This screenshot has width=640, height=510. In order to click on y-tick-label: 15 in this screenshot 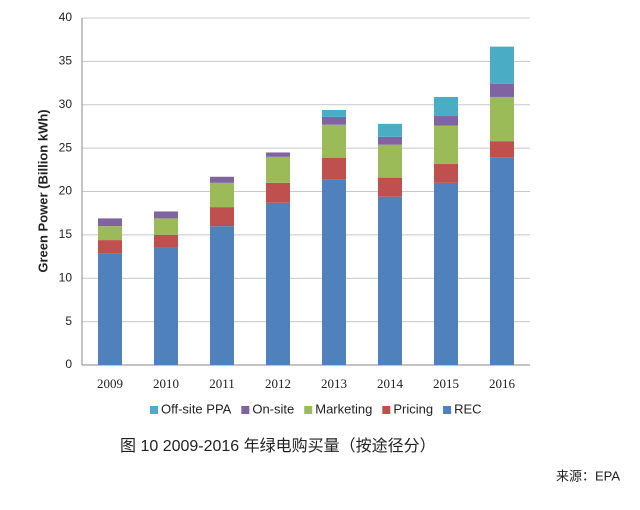, I will do `click(66, 234)`.